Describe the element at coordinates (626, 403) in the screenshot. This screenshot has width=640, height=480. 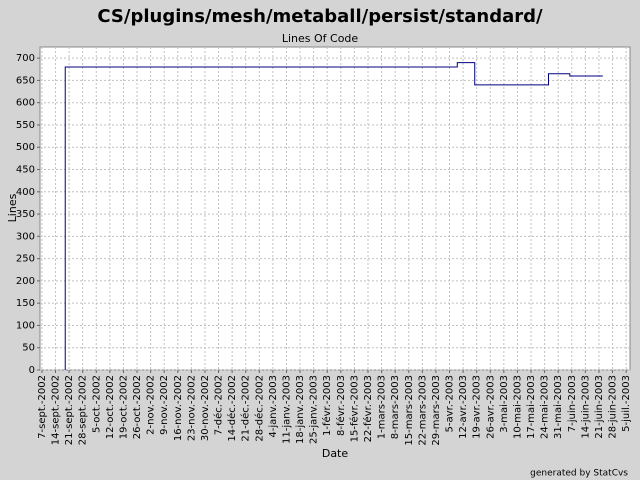
I see `x-tick-label: 5-juil.-2003` at that location.